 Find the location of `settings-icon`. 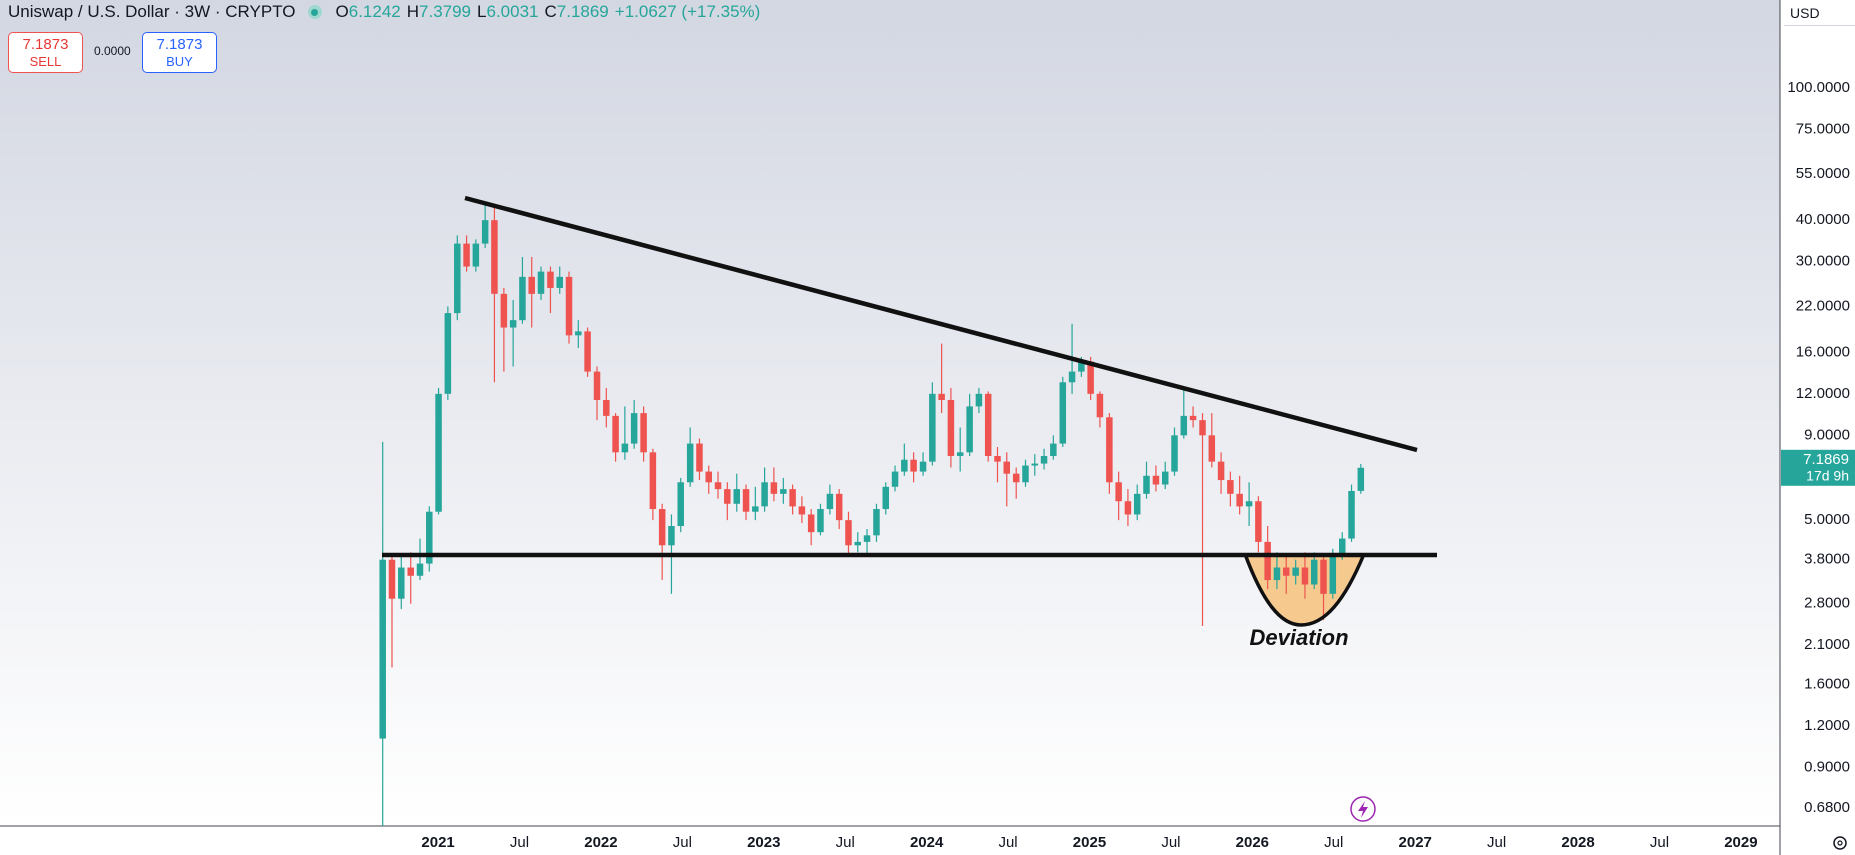

settings-icon is located at coordinates (1840, 843).